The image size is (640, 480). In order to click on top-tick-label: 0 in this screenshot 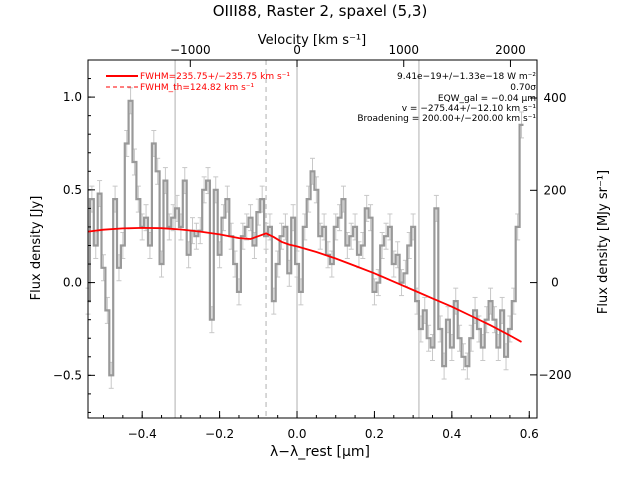, I will do `click(297, 50)`.